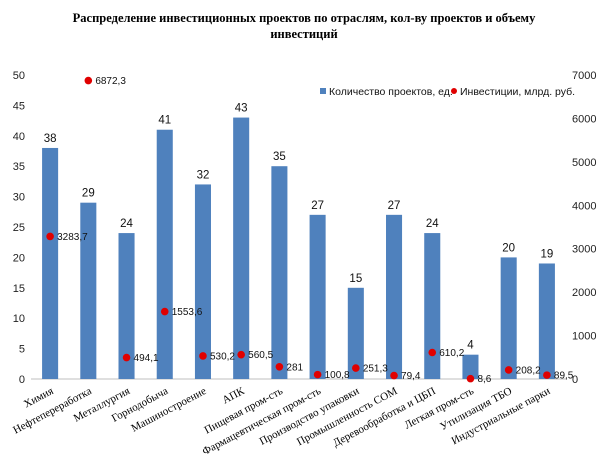 This screenshot has width=609, height=457. Describe the element at coordinates (19, 228) in the screenshot. I see `y-left-tick-label: 25` at that location.